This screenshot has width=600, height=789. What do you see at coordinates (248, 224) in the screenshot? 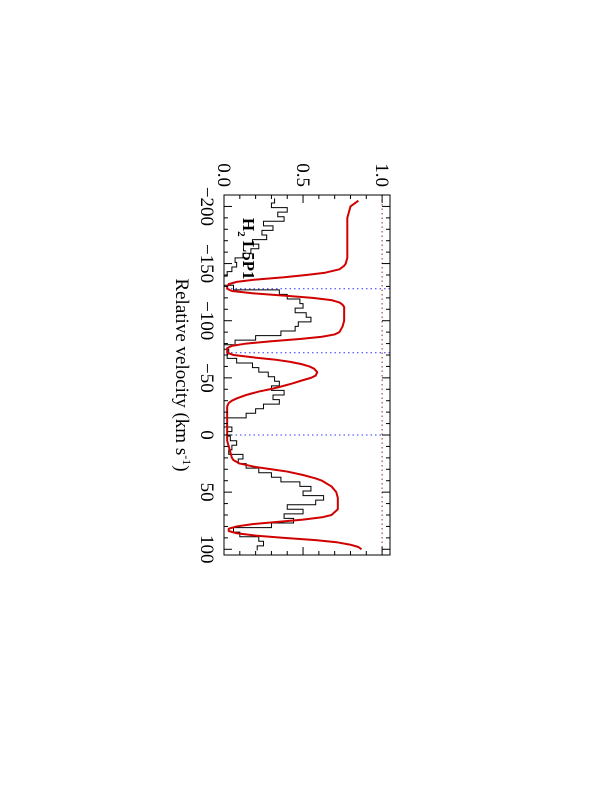
I see `transition-label-base: H` at bounding box center [248, 224].